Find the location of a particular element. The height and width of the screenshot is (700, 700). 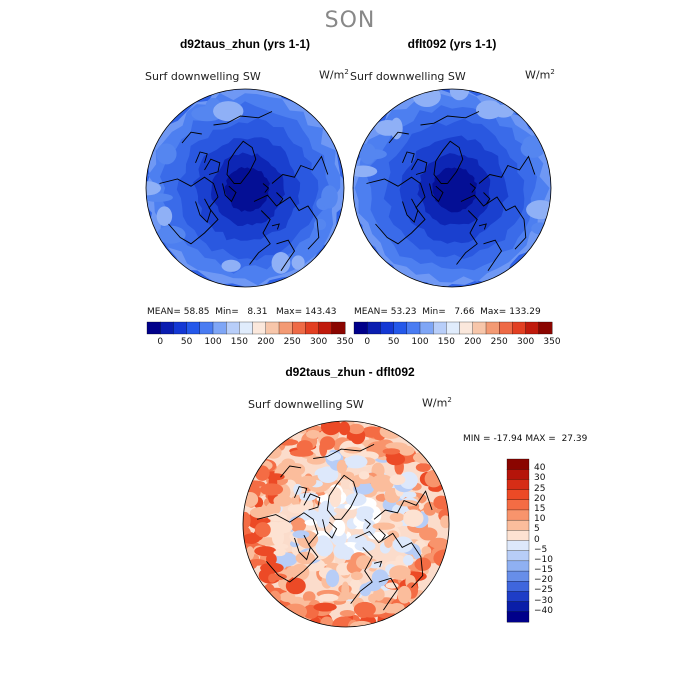

colorbar-tick-label: 30 is located at coordinates (540, 478).